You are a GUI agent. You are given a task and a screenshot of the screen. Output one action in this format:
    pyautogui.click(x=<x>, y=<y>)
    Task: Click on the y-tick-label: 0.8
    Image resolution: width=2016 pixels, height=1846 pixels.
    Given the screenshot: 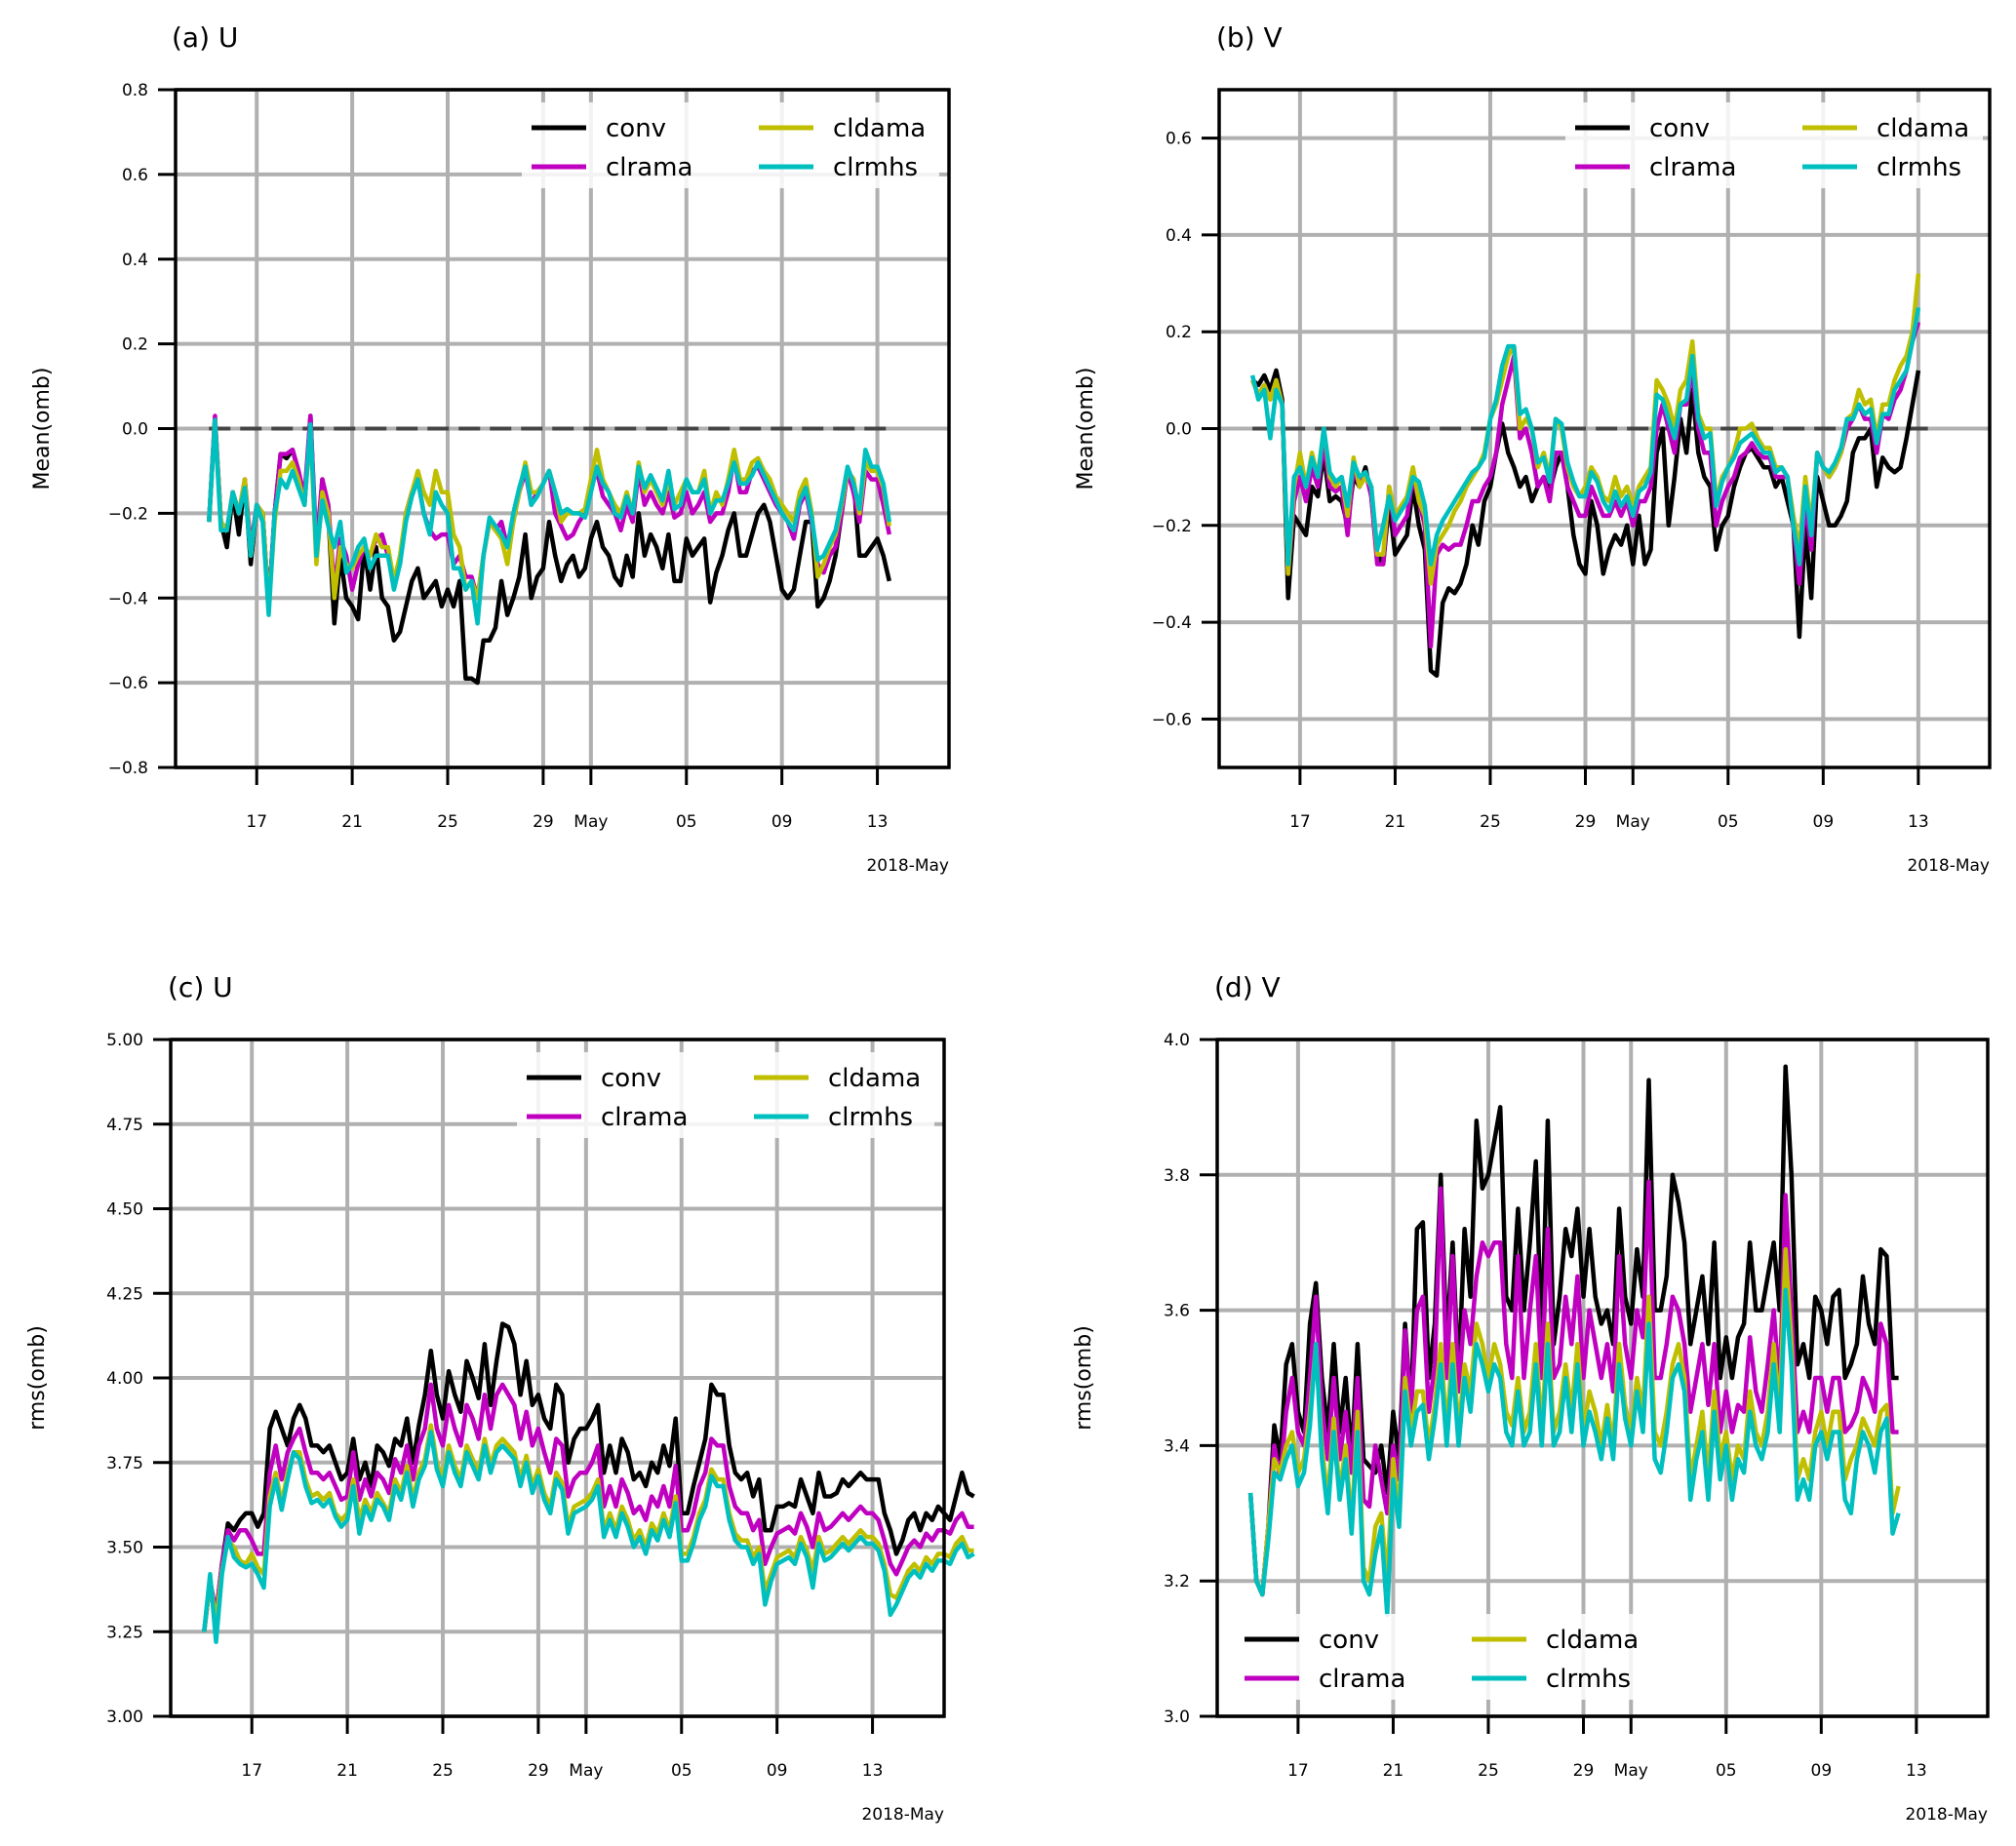 What is the action you would take?
    pyautogui.click(x=135, y=90)
    